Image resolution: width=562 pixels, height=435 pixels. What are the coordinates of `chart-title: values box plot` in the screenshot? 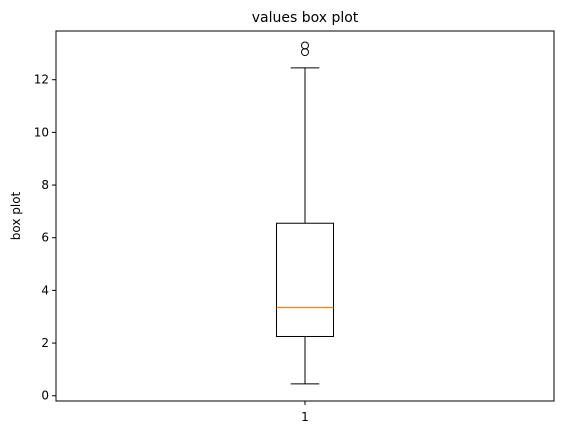 It's located at (305, 18).